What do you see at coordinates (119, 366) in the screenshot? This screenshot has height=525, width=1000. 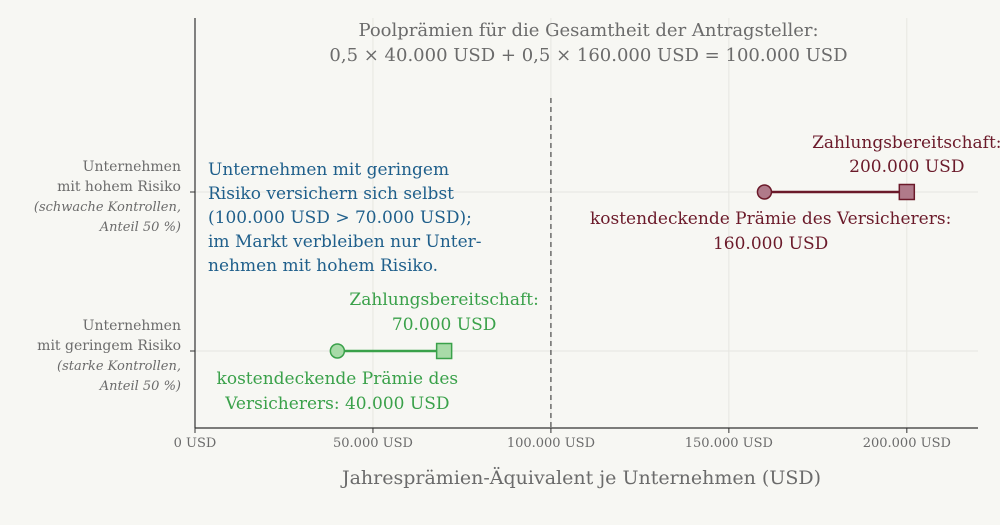 I see `y-tick-label-low-2: (starke Kontrollen,` at bounding box center [119, 366].